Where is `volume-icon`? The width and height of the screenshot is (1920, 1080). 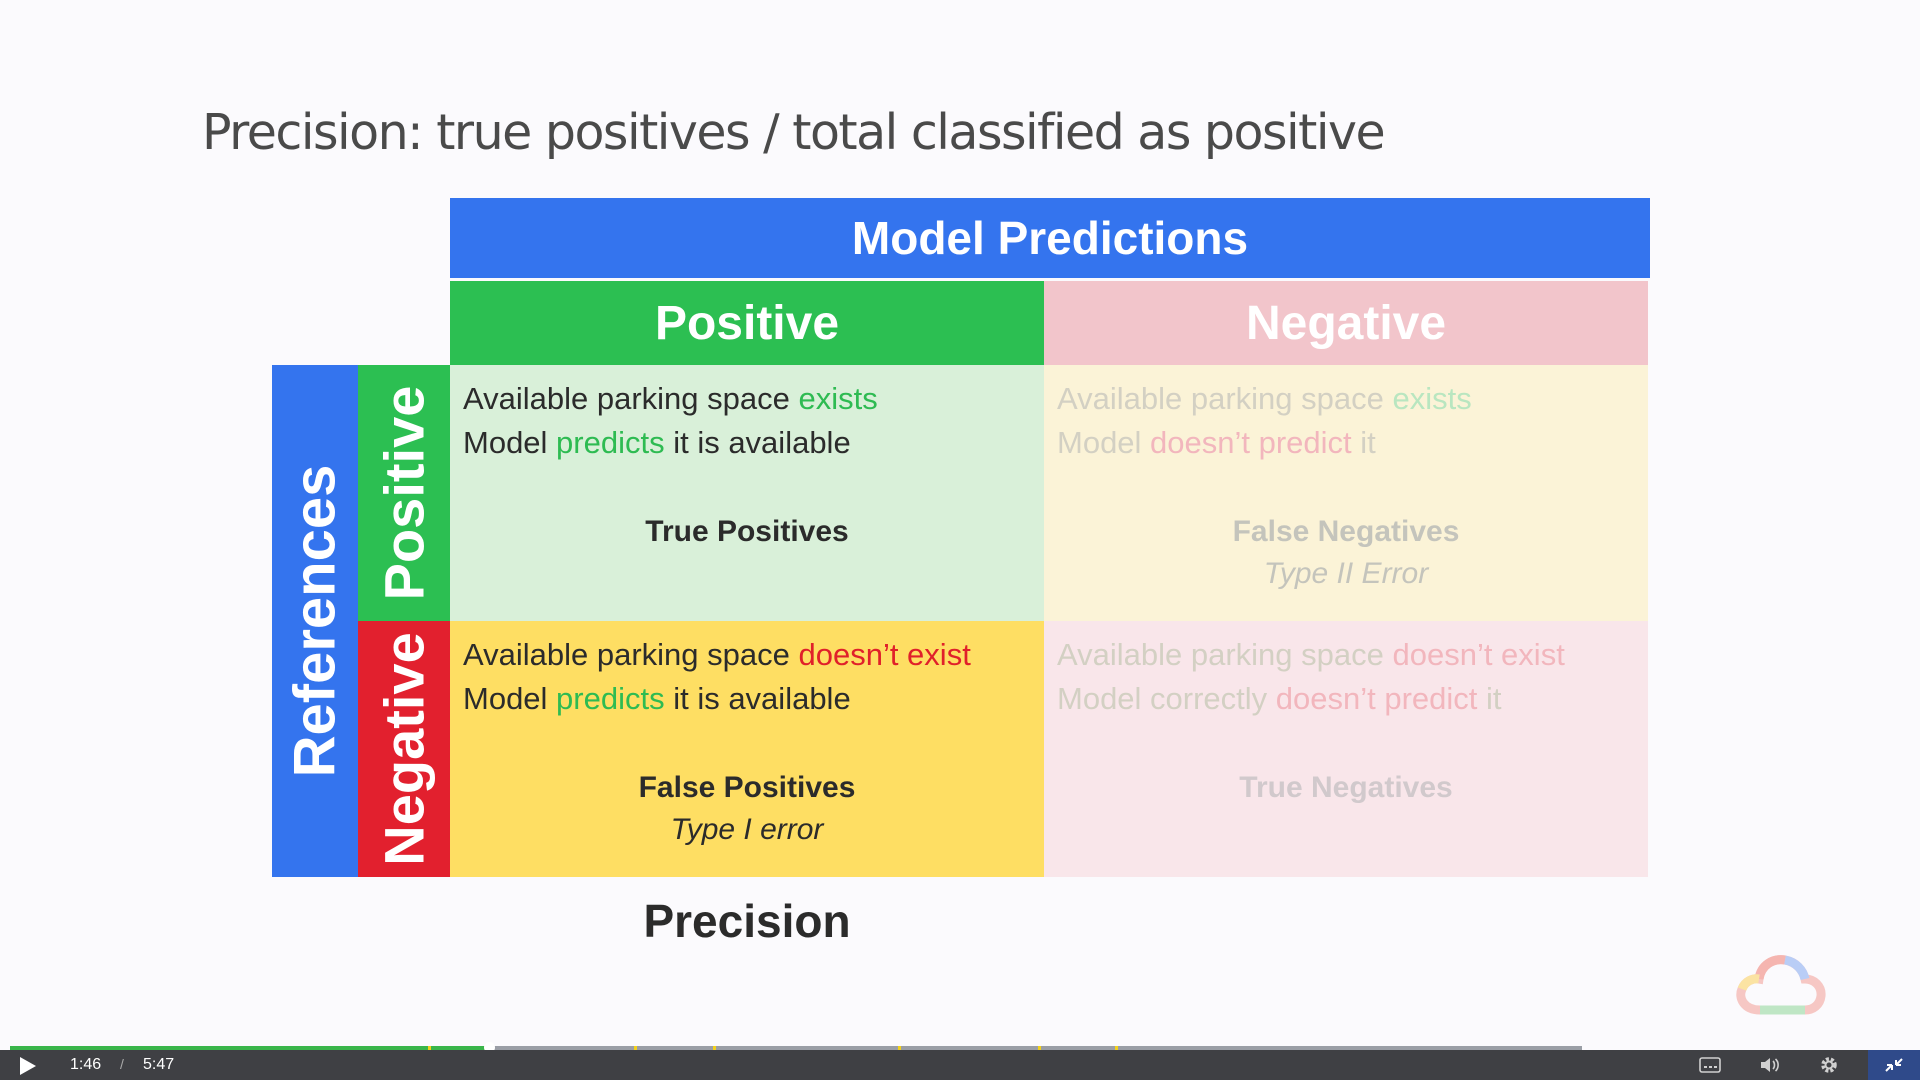 volume-icon is located at coordinates (1770, 1065).